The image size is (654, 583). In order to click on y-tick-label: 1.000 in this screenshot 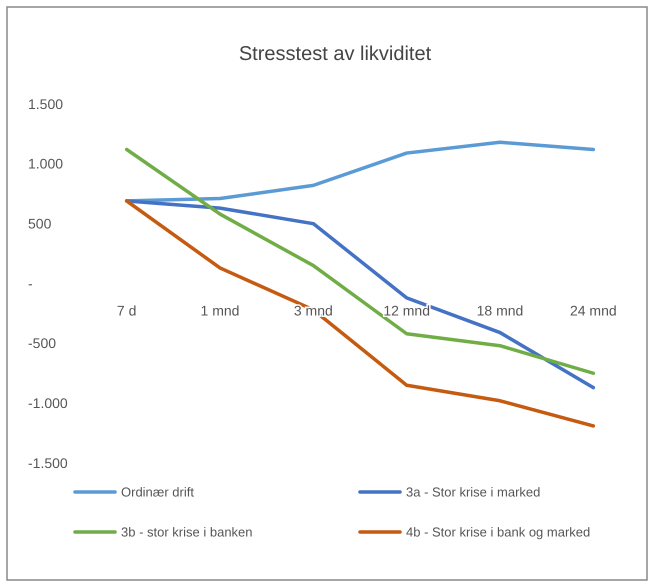, I will do `click(46, 164)`.